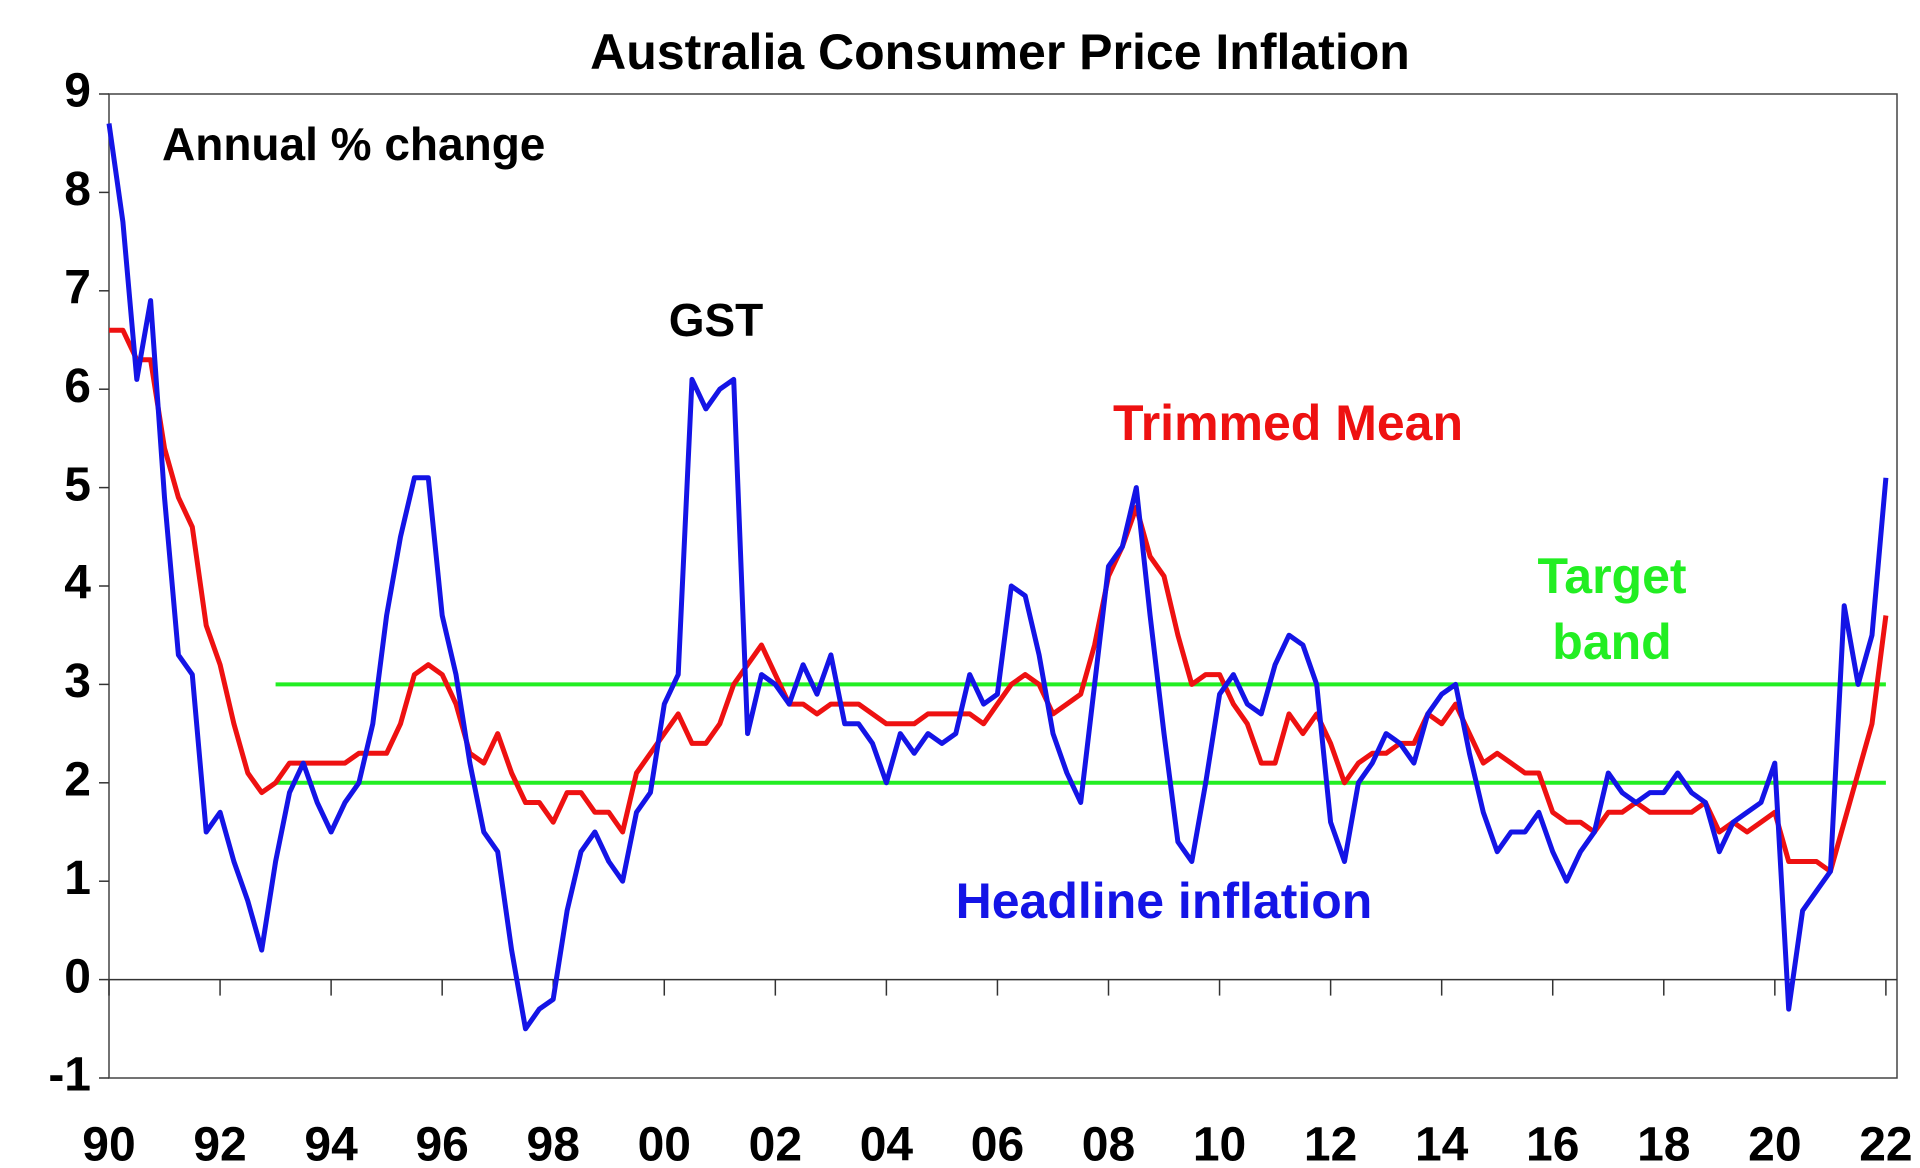 The width and height of the screenshot is (1920, 1168). What do you see at coordinates (887, 1143) in the screenshot?
I see `x-tick-label: 04` at bounding box center [887, 1143].